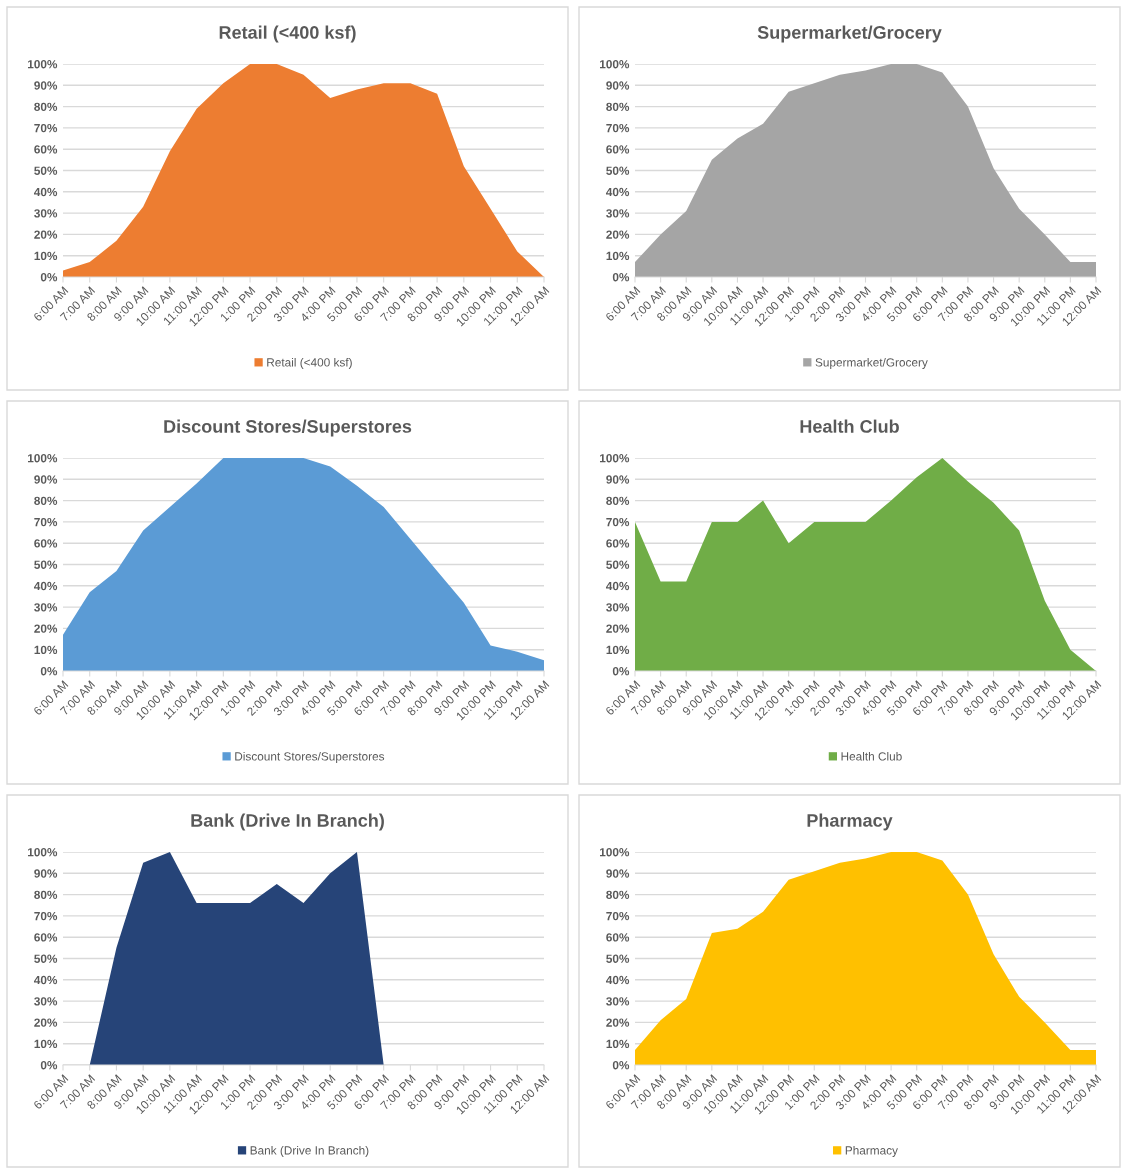 This screenshot has width=1122, height=1171. I want to click on legend-label: Supermarket/Grocery, so click(871, 363).